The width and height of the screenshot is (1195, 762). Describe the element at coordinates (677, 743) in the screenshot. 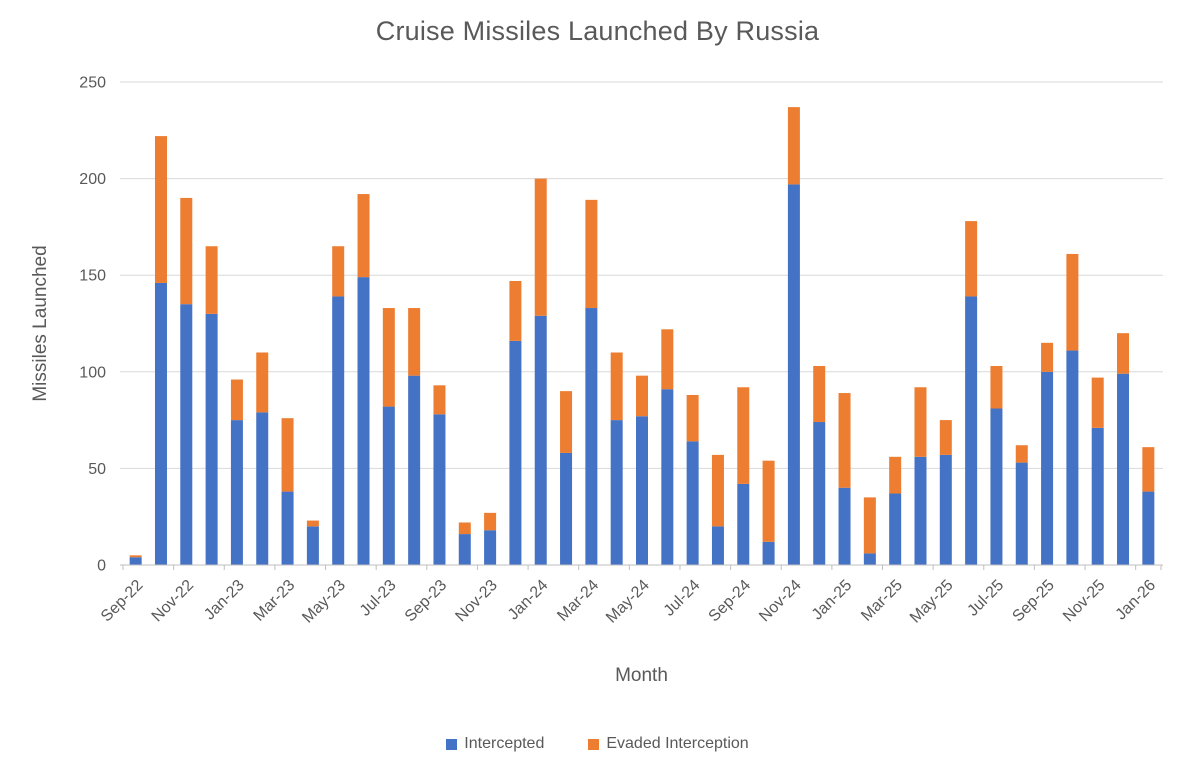

I see `legend-label: Evaded Interception` at that location.